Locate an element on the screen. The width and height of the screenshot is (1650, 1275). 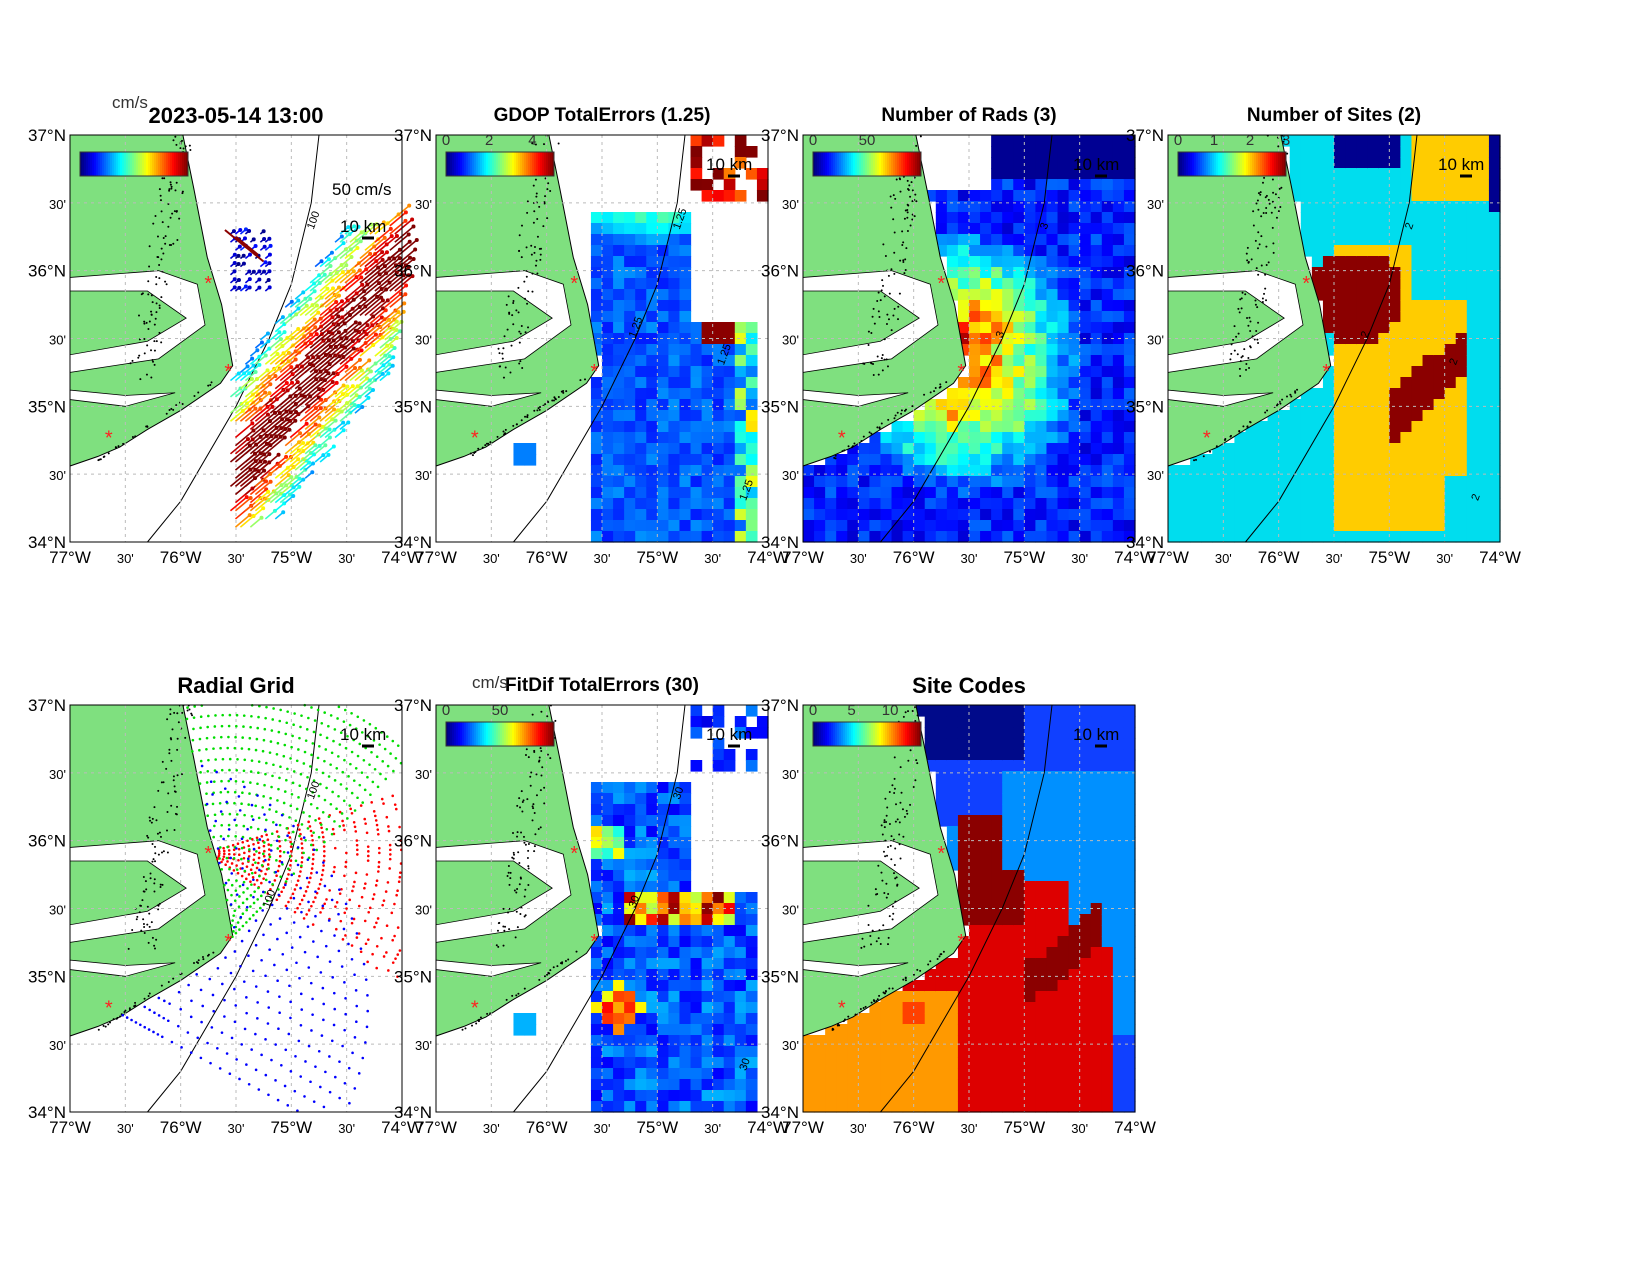
lat-tick-label: 34°N is located at coordinates (780, 542).